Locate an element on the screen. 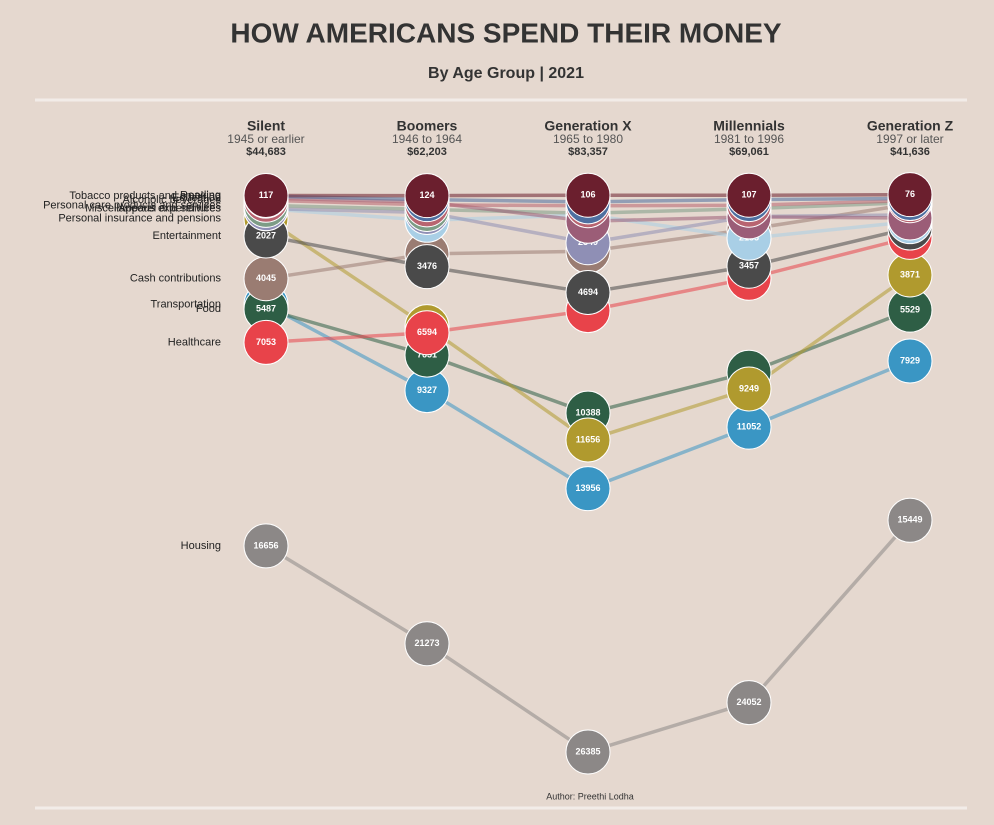 The image size is (994, 825). point-label: 9249 is located at coordinates (749, 388).